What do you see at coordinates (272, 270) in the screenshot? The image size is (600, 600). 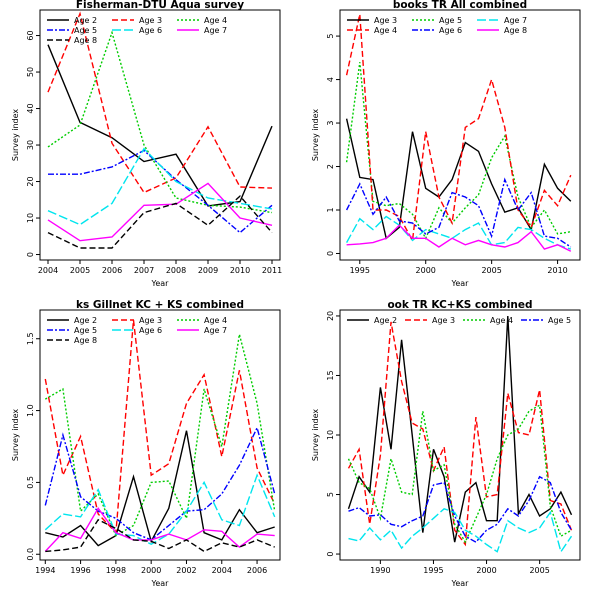 I see `x-tick-label: 2011` at bounding box center [272, 270].